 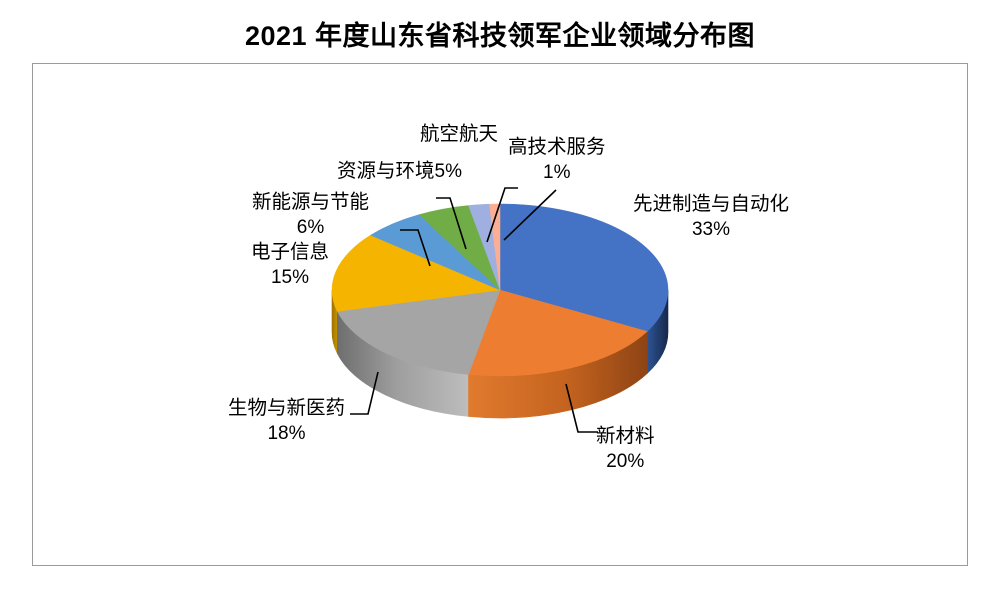 I want to click on slice-label-name: 新材料, so click(x=625, y=436).